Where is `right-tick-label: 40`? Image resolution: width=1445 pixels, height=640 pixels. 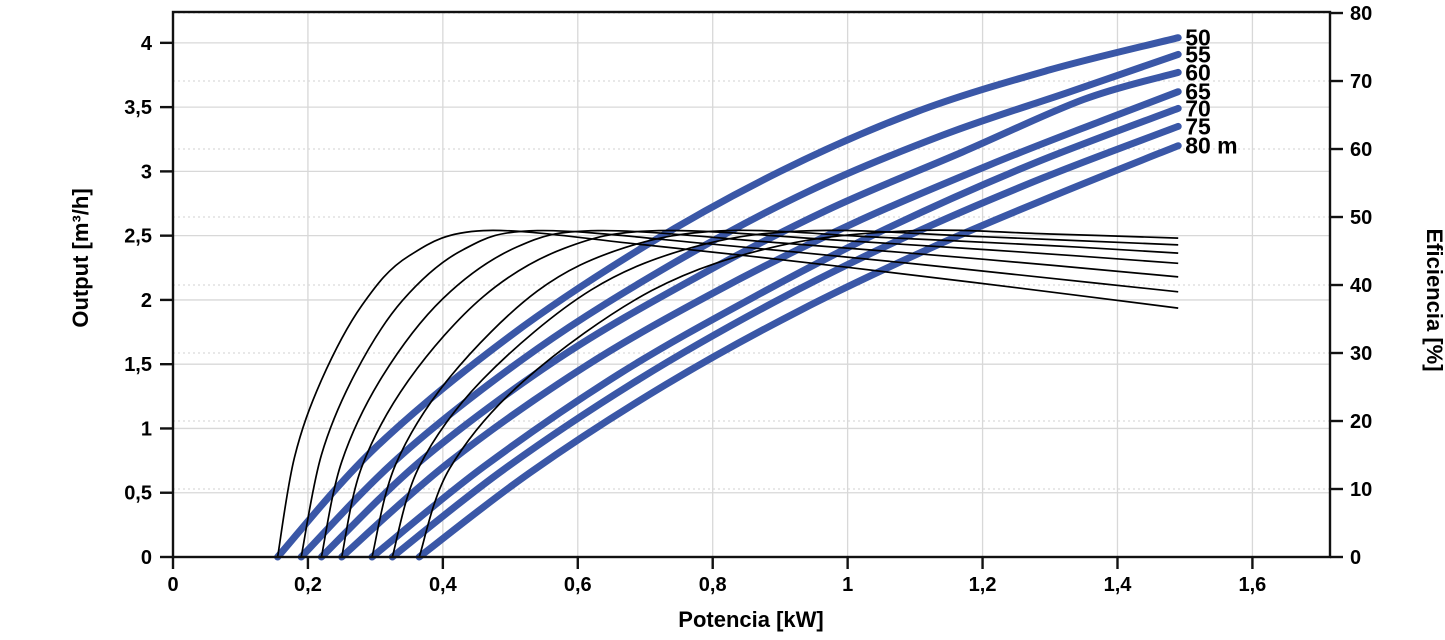
right-tick-label: 40 is located at coordinates (1361, 286).